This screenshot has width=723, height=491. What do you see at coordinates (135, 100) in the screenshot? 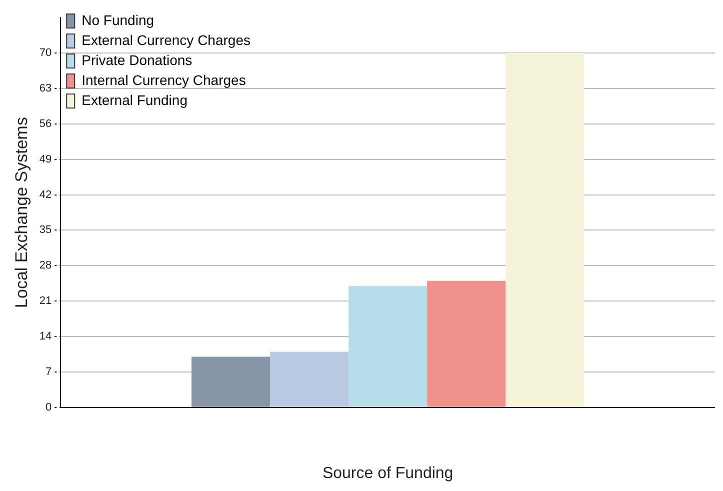
I see `legend-label: External Funding` at bounding box center [135, 100].